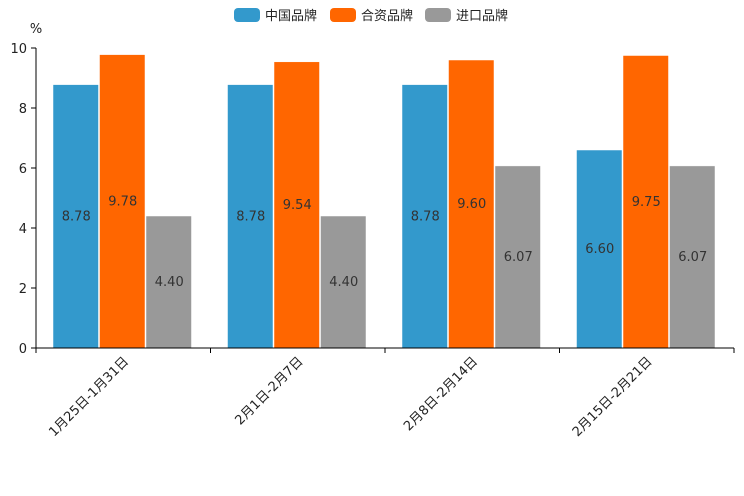  Describe the element at coordinates (36, 29) in the screenshot. I see `y-axis-unit-label: %` at that location.